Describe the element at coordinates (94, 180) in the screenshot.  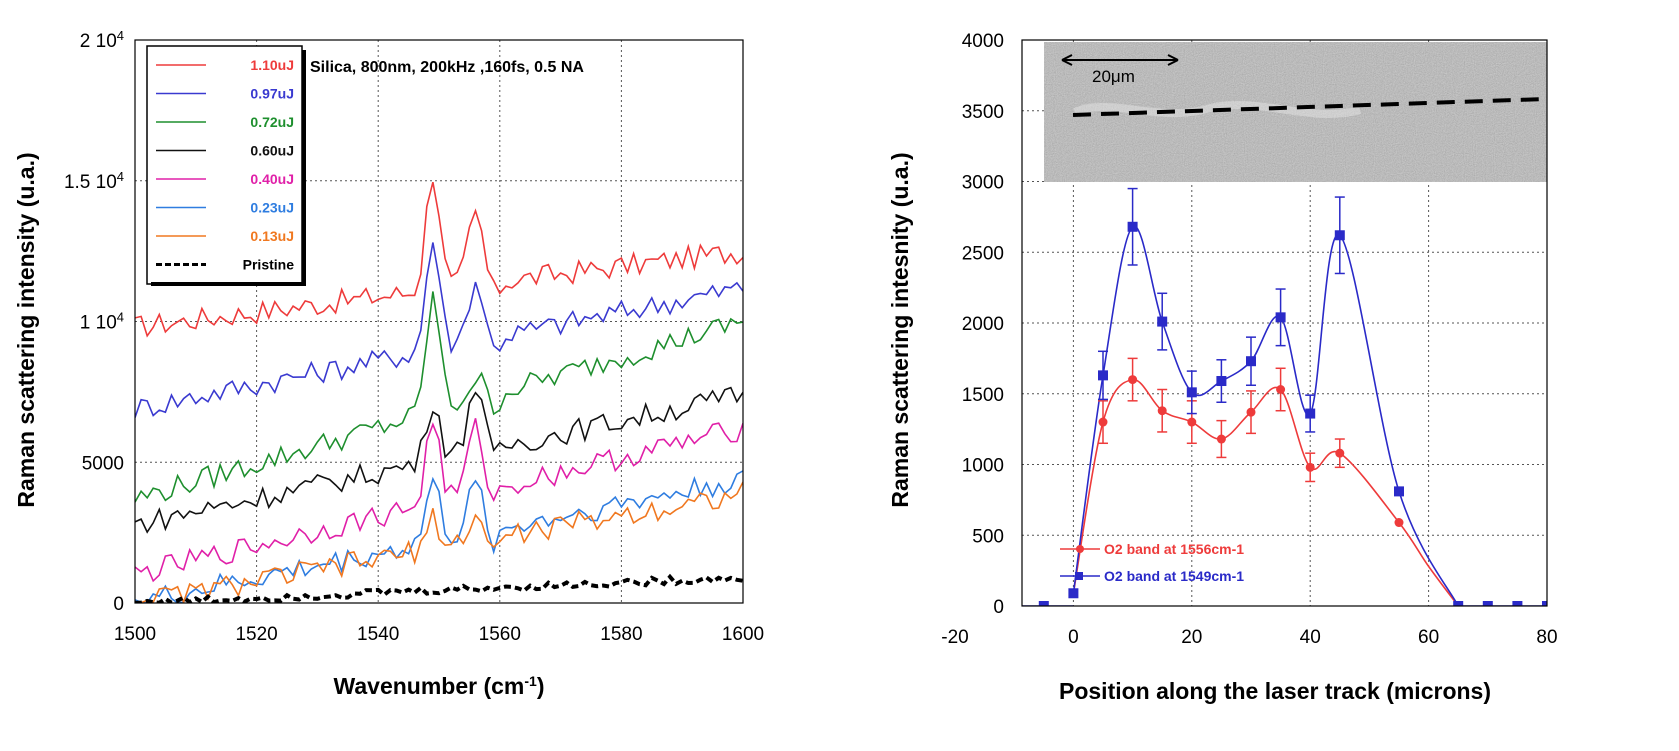
I see `left-y-tick-label: 1.5 104` at that location.